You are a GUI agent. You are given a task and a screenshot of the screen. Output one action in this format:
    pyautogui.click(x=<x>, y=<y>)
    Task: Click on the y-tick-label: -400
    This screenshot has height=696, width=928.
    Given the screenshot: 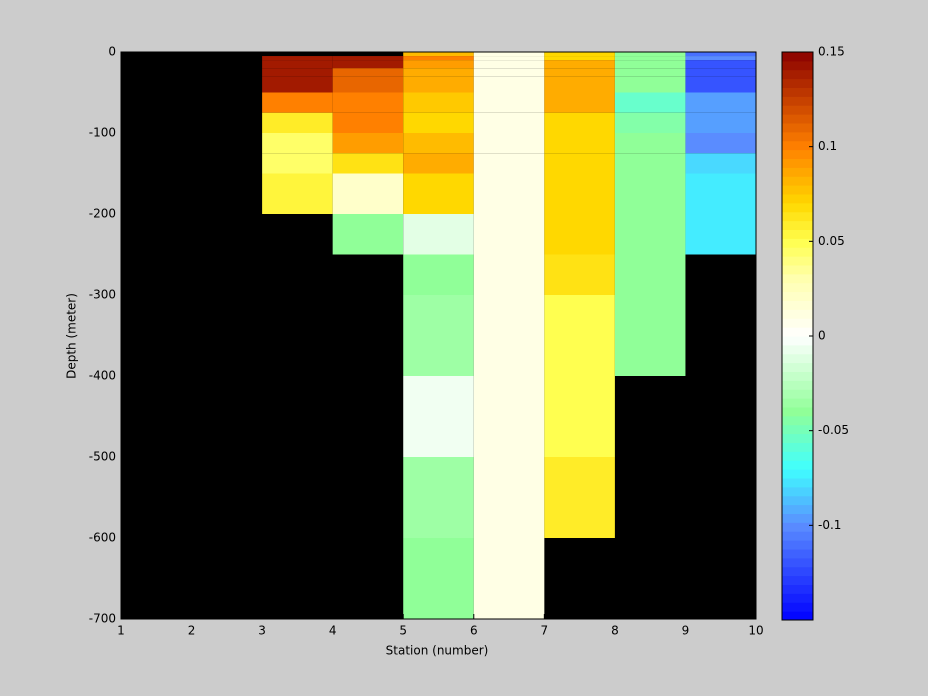 What is the action you would take?
    pyautogui.click(x=102, y=376)
    